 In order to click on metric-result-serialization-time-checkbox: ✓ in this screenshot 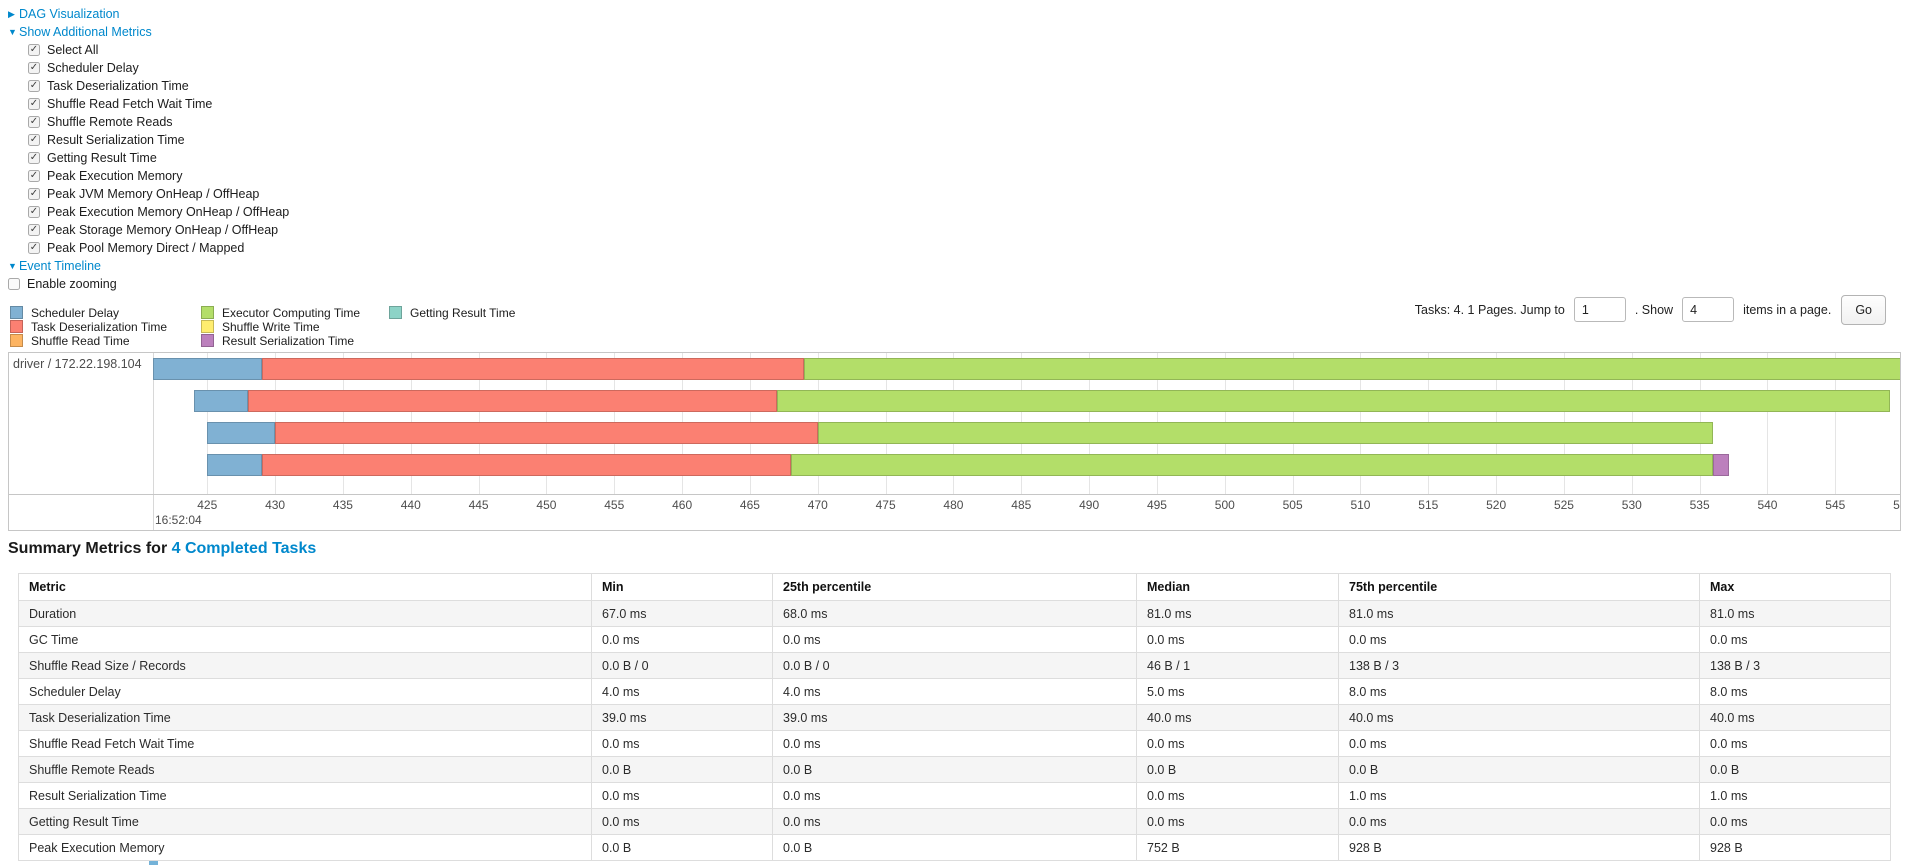, I will do `click(34, 140)`.